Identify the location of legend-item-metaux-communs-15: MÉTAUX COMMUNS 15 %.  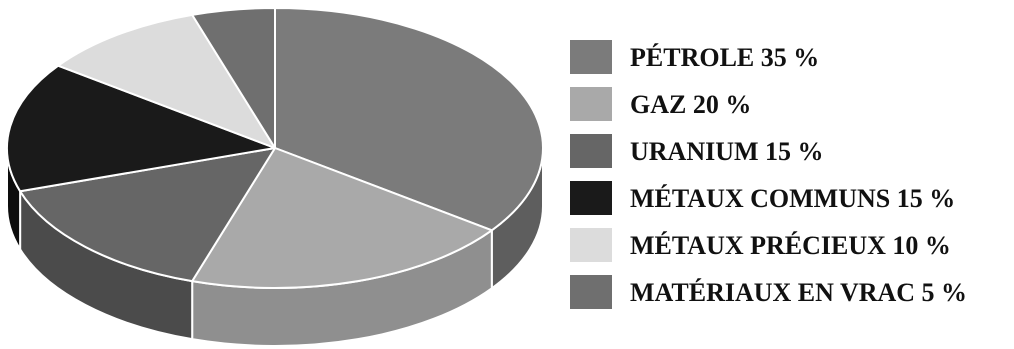
(762, 198).